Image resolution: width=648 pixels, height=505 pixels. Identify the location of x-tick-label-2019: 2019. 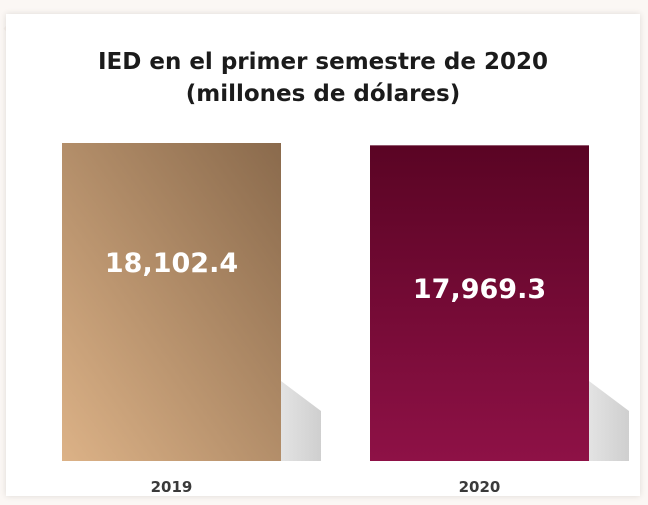
(172, 487).